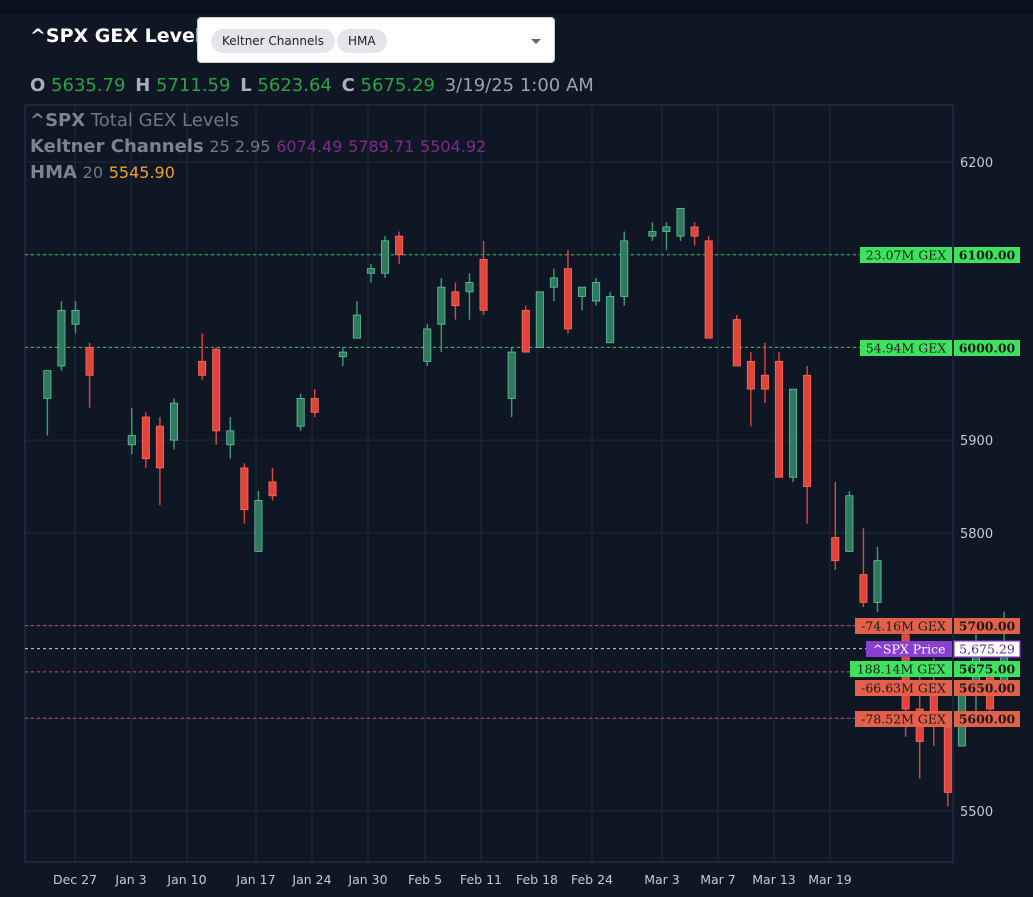 The image size is (1033, 897). What do you see at coordinates (976, 534) in the screenshot?
I see `y-tick-label: 5800` at bounding box center [976, 534].